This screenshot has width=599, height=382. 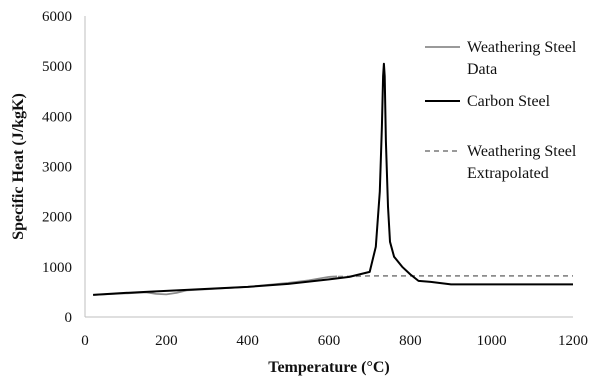 What do you see at coordinates (57, 268) in the screenshot?
I see `y-tick-label: 1000` at bounding box center [57, 268].